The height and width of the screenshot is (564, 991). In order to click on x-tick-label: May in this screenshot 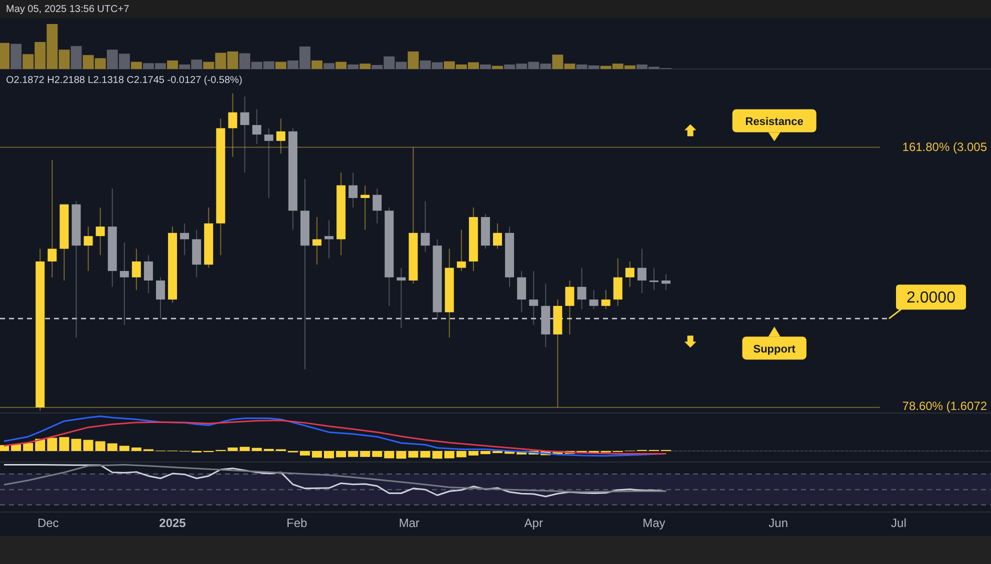, I will do `click(654, 523)`.